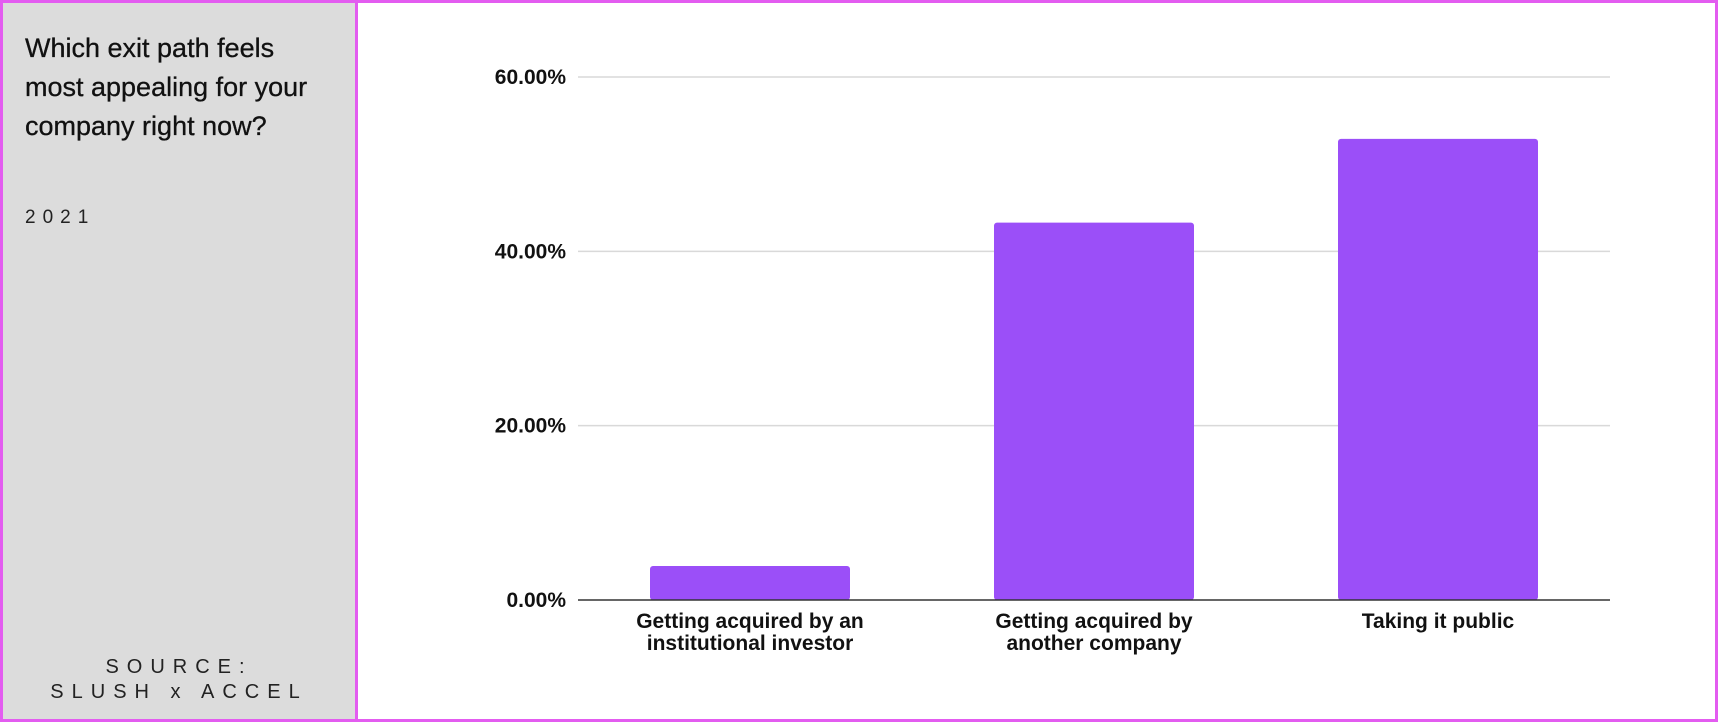 The image size is (1718, 722). I want to click on source-label: SOURCE:, so click(179, 667).